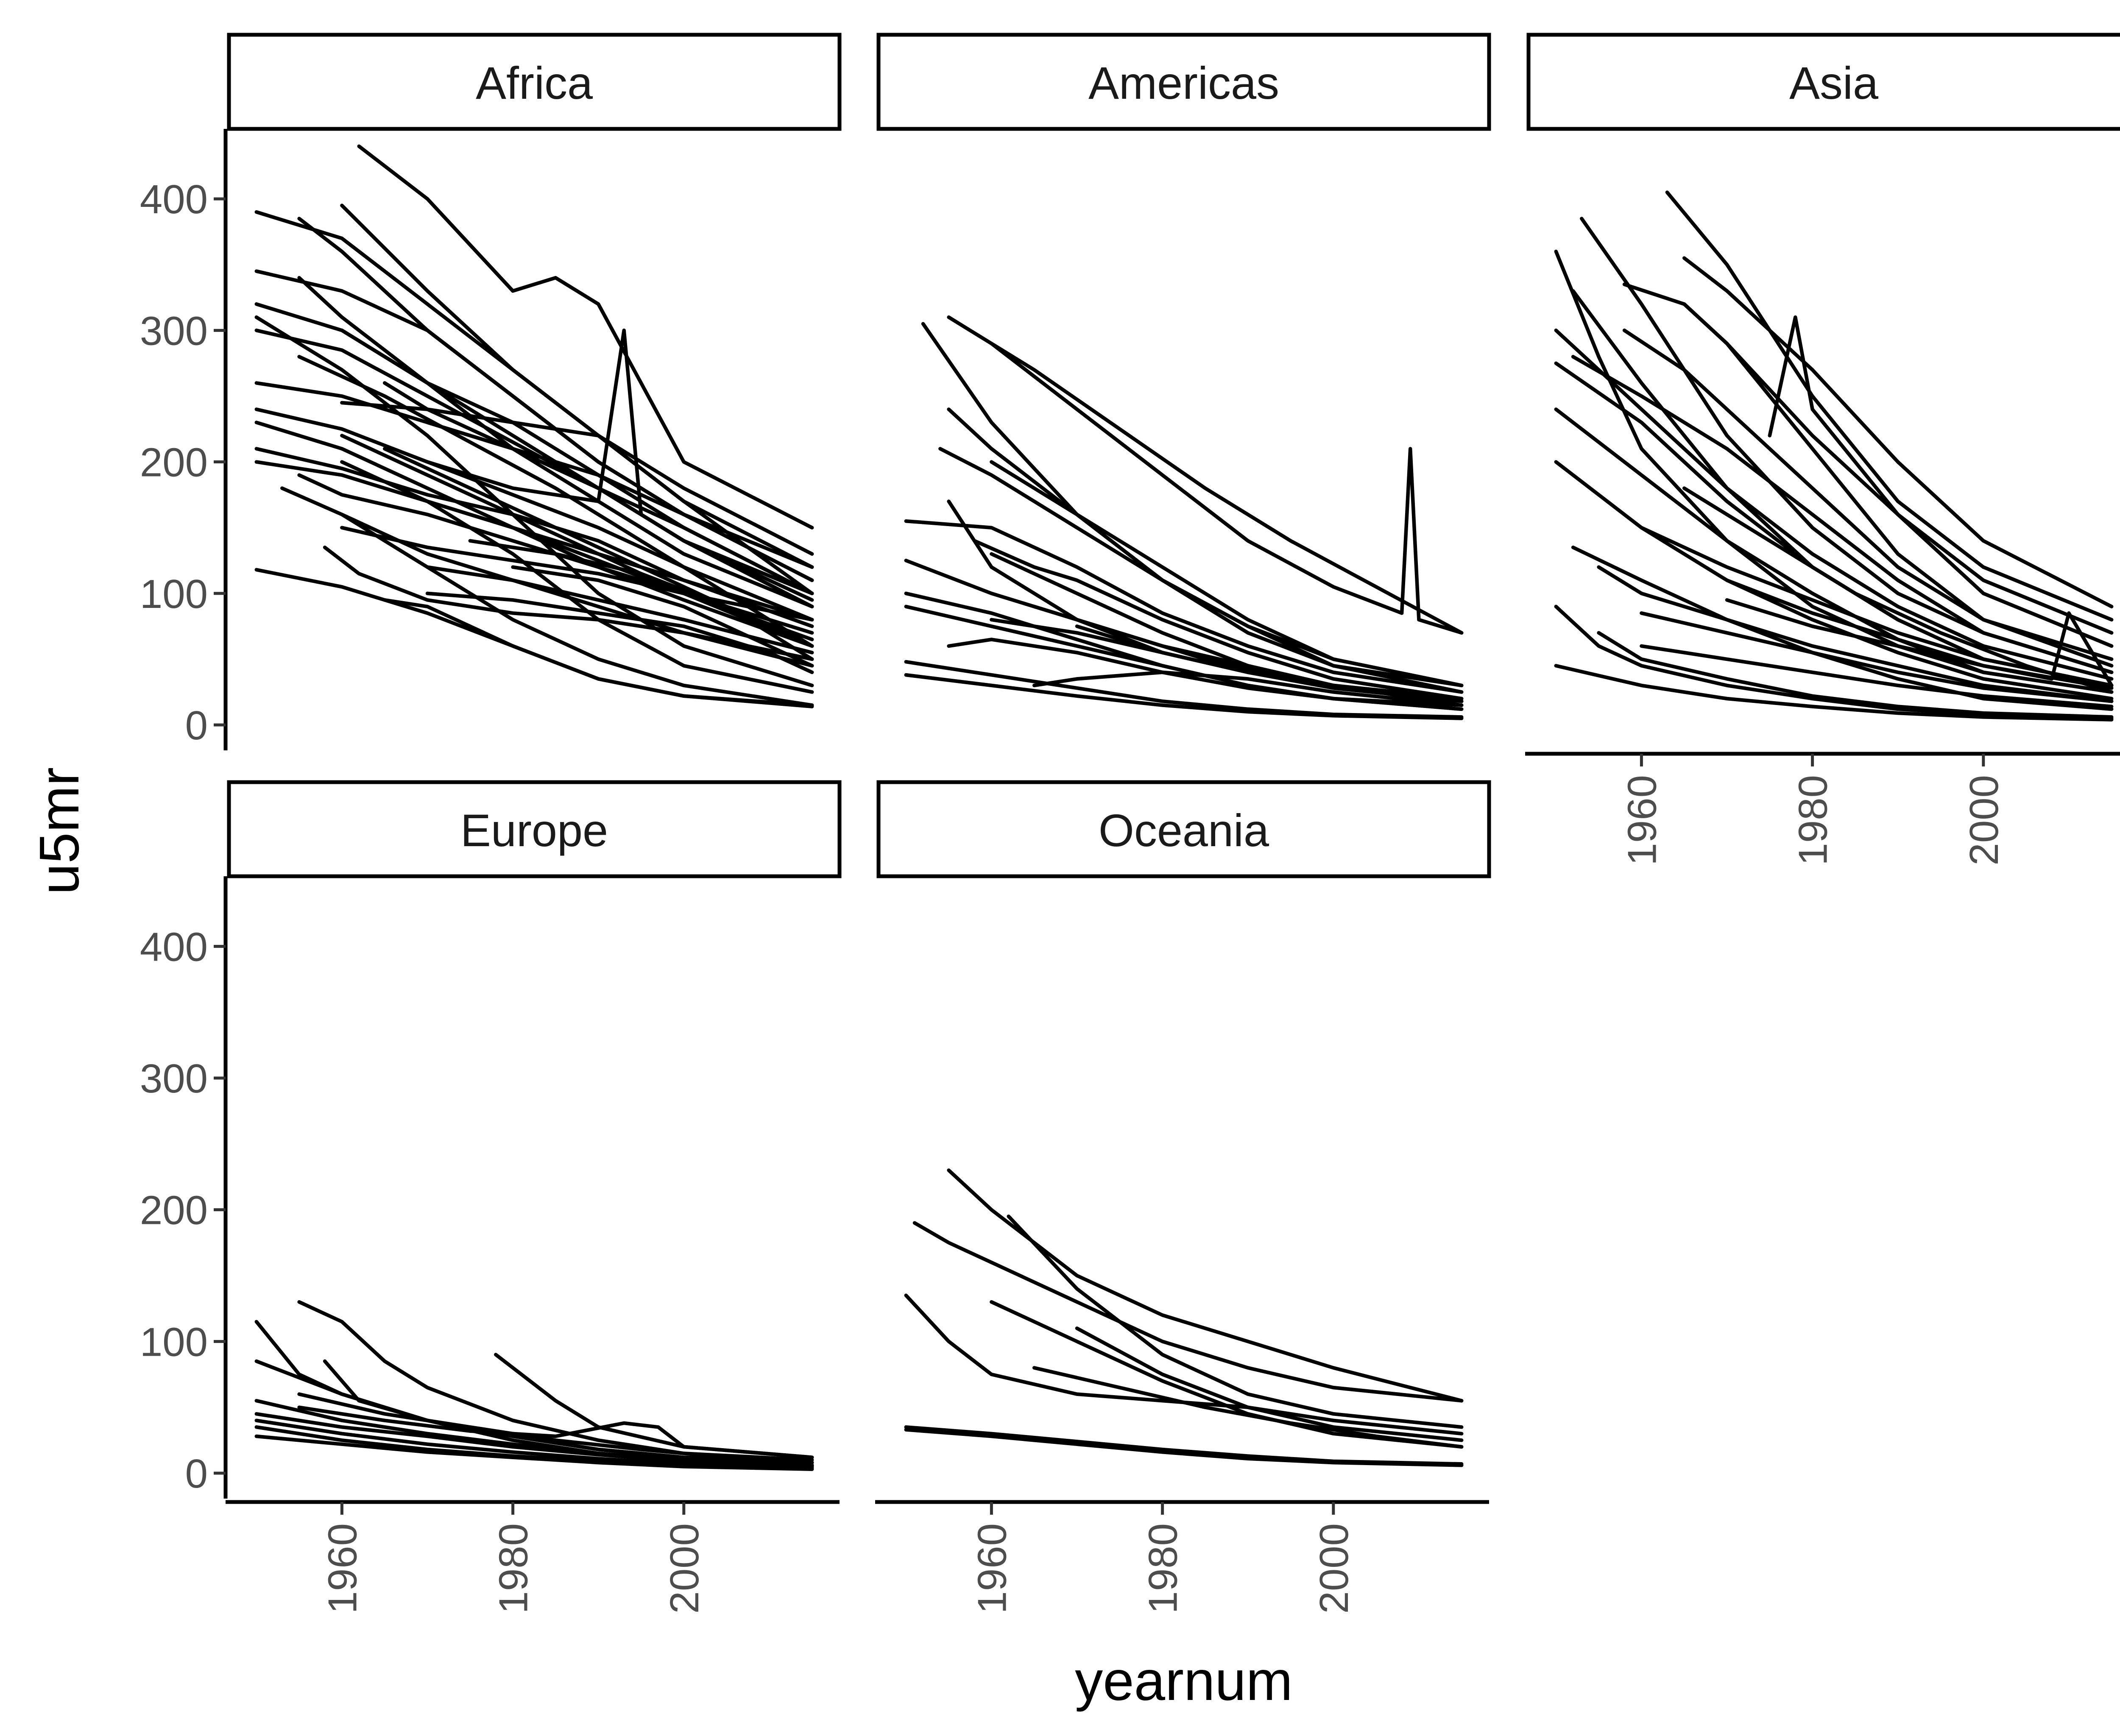  Describe the element at coordinates (174, 462) in the screenshot. I see `y-tick-label-africa-200: 200` at that location.